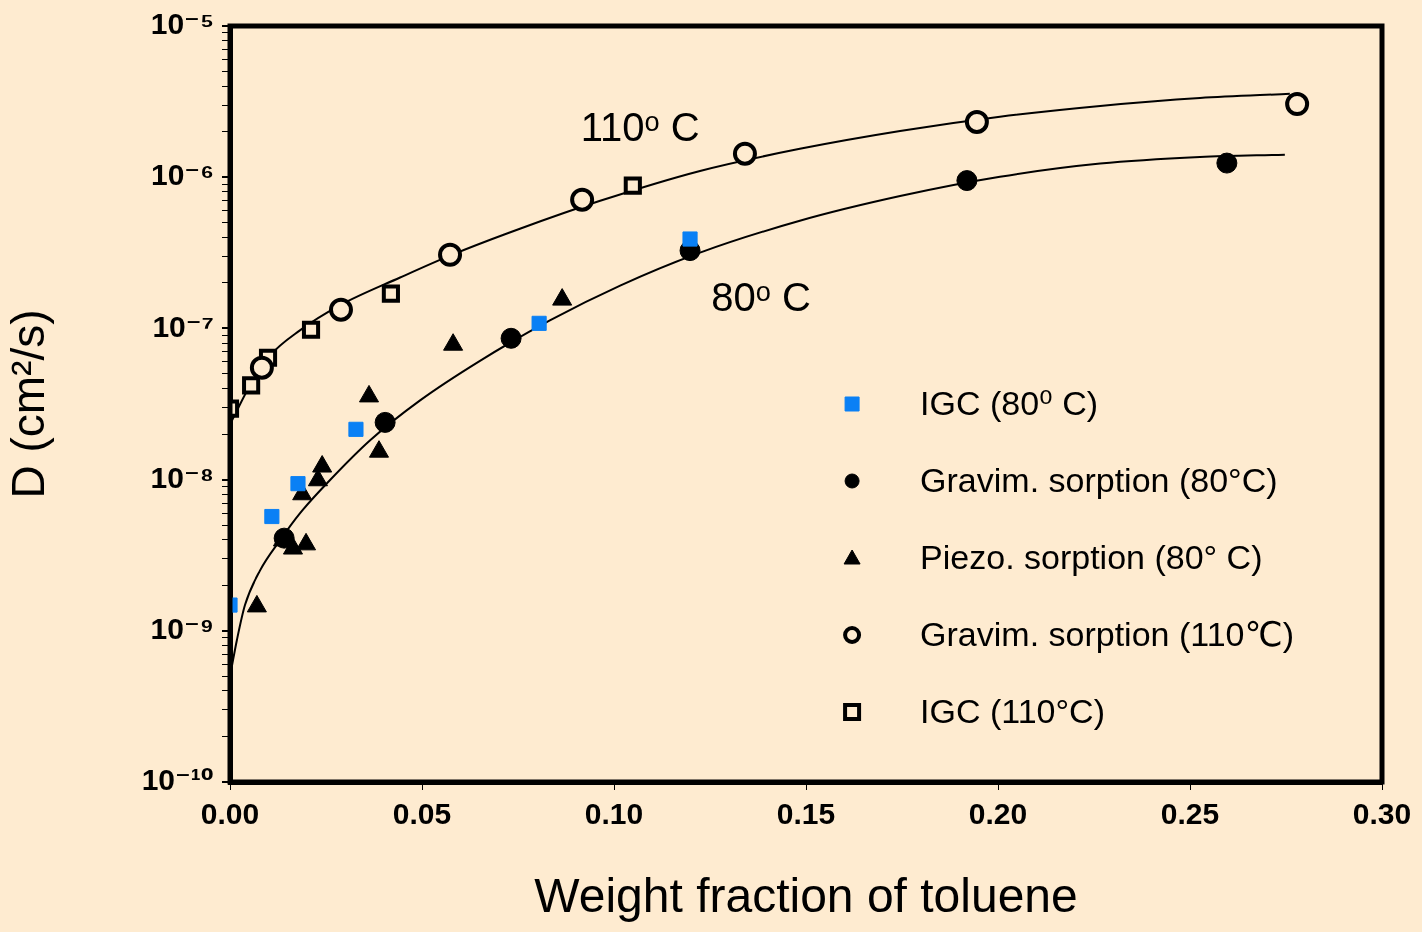  Describe the element at coordinates (1382, 814) in the screenshot. I see `x-tick-label: 0.30` at that location.